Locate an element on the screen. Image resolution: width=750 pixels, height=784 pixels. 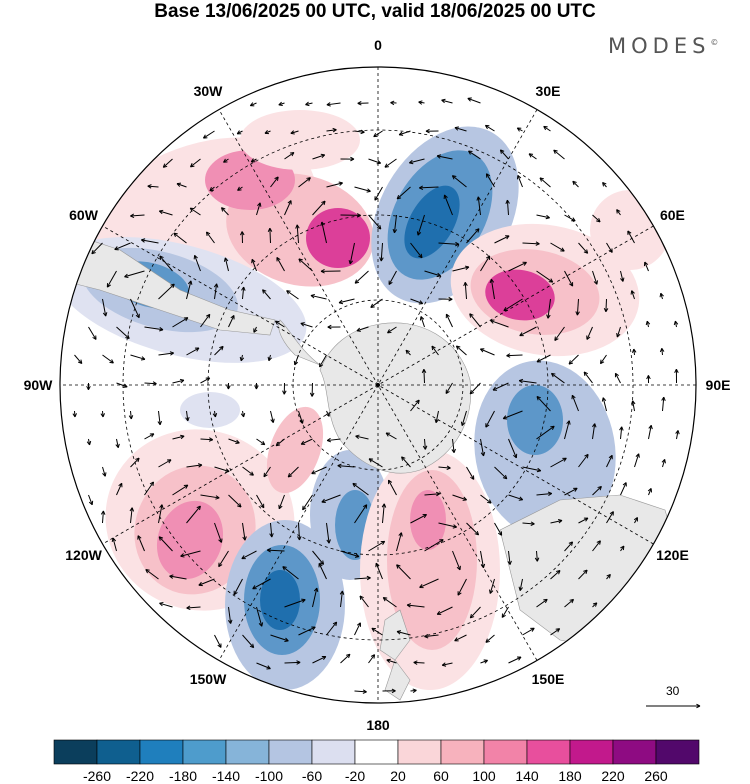
colorbar-tick-label: 100 is located at coordinates (483, 776).